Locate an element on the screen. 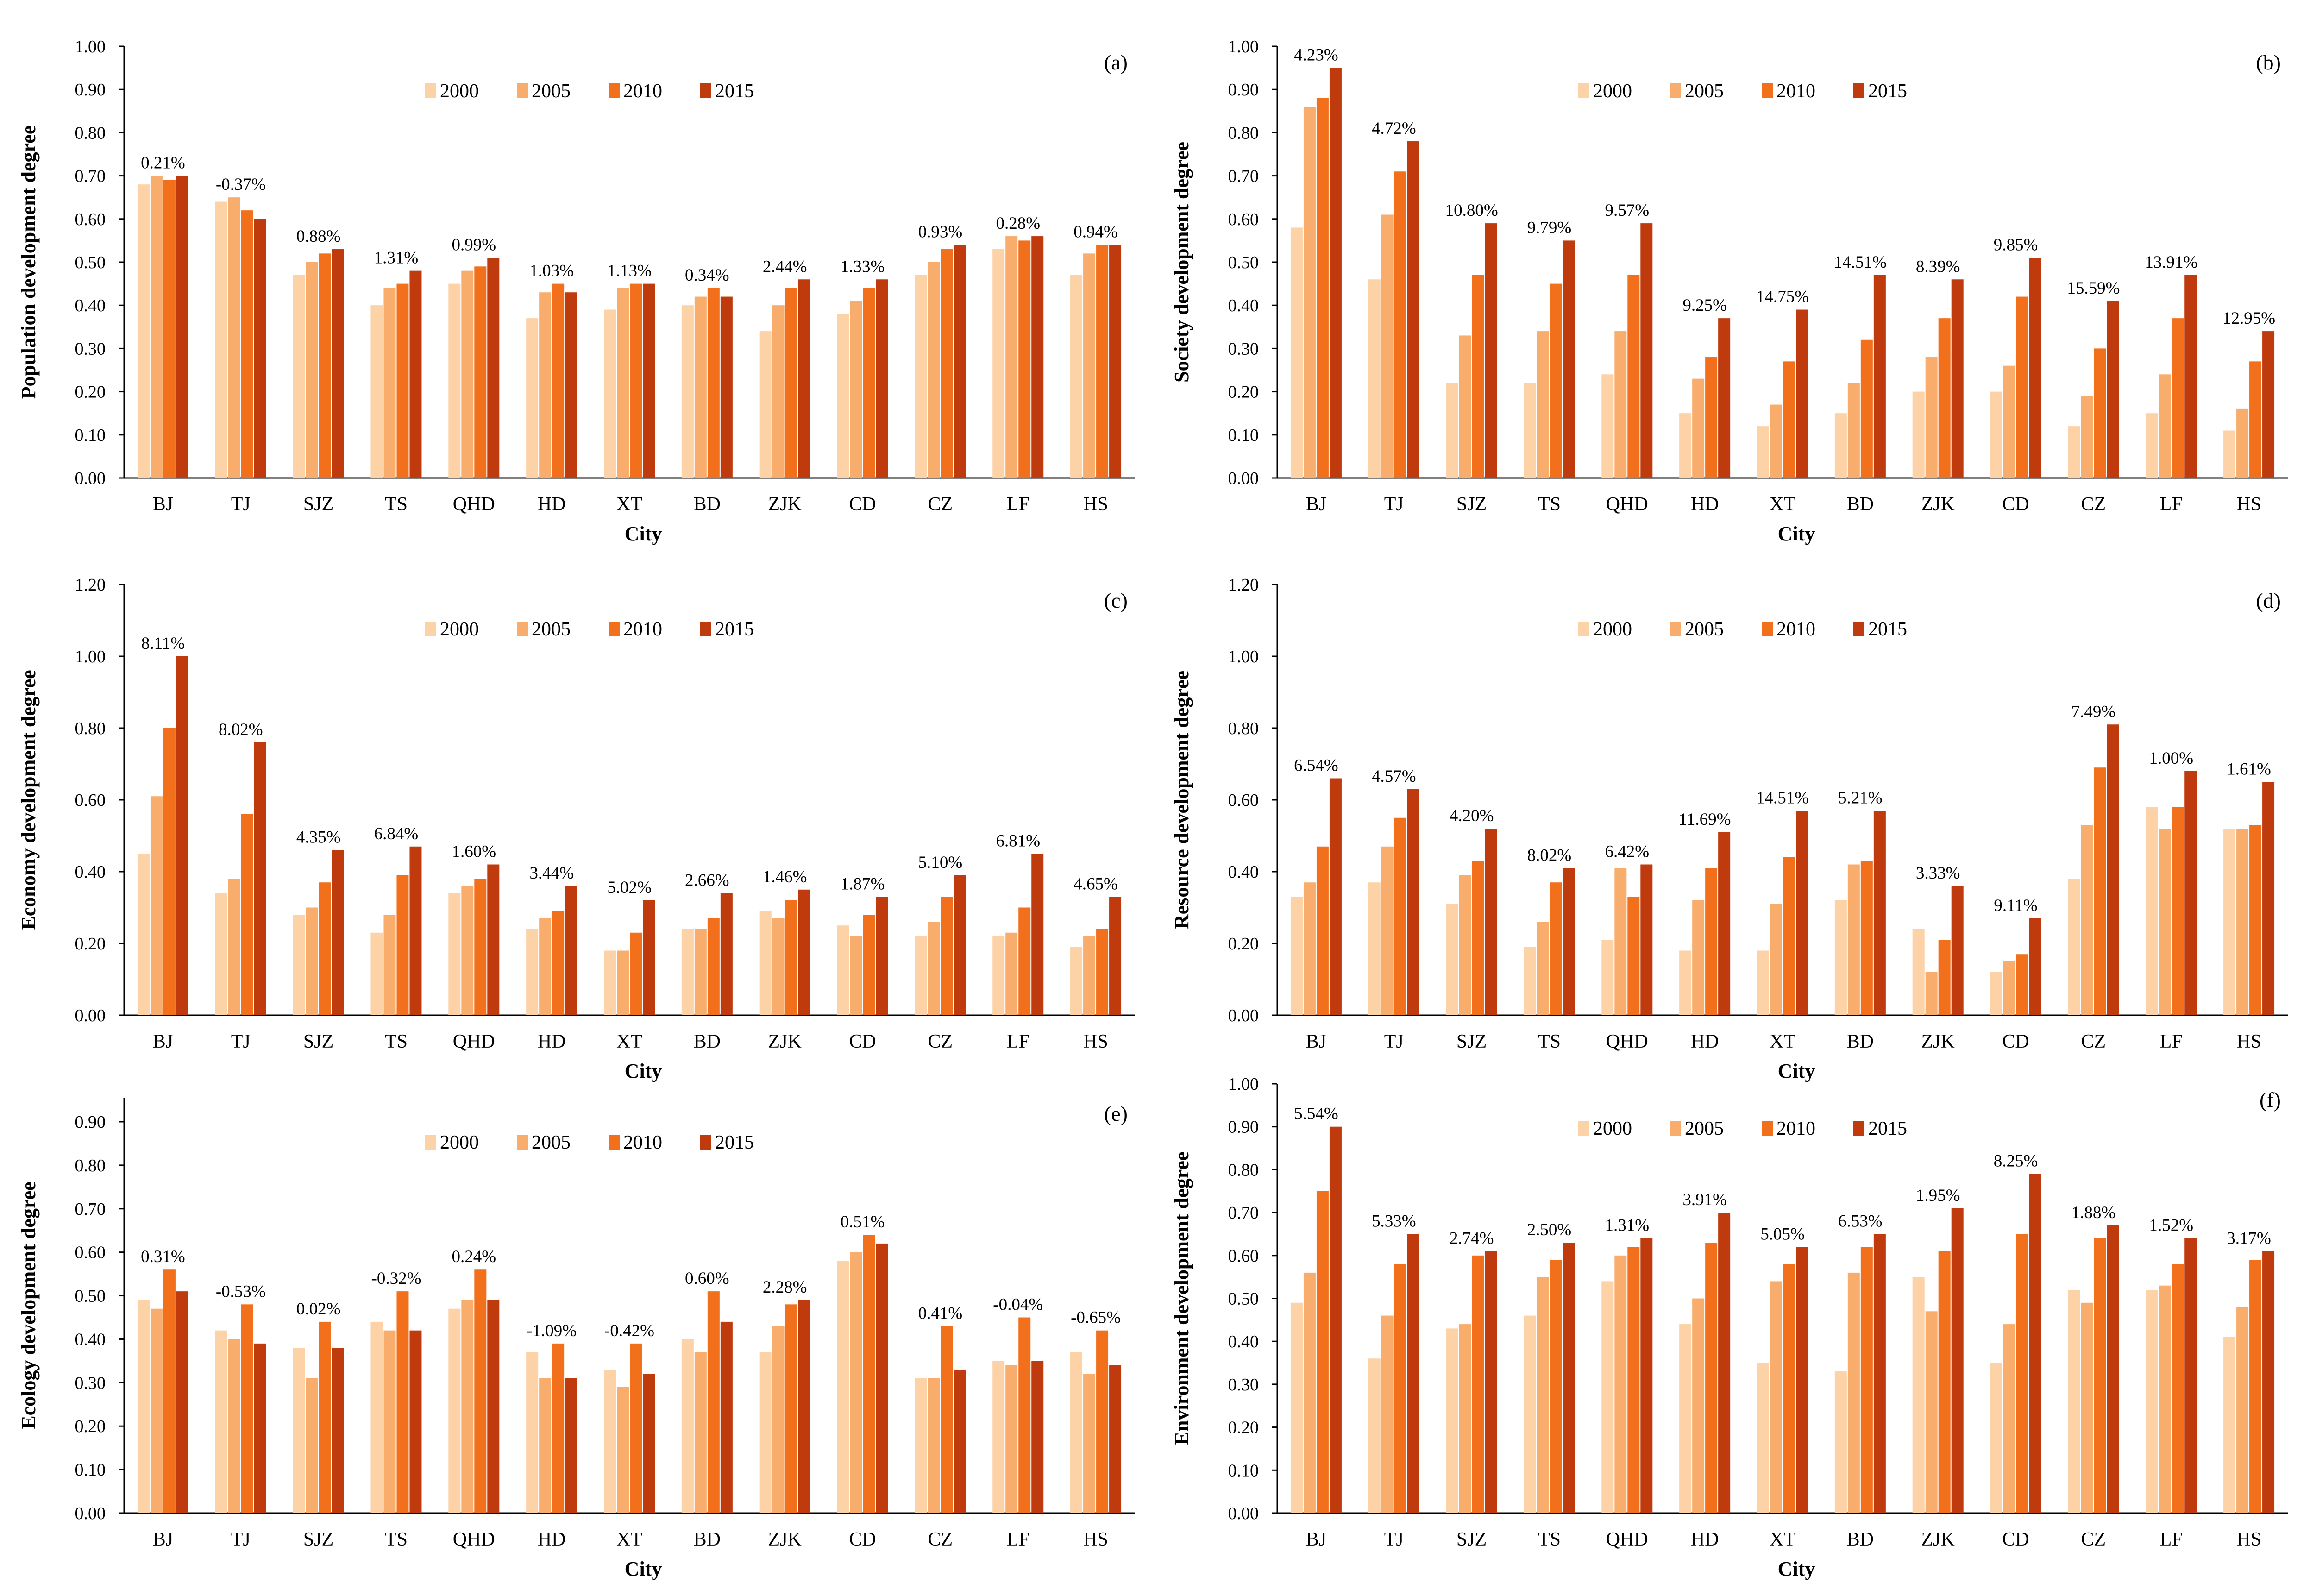 Image resolution: width=2310 pixels, height=1596 pixels. x-tick-label: HD is located at coordinates (1705, 1539).